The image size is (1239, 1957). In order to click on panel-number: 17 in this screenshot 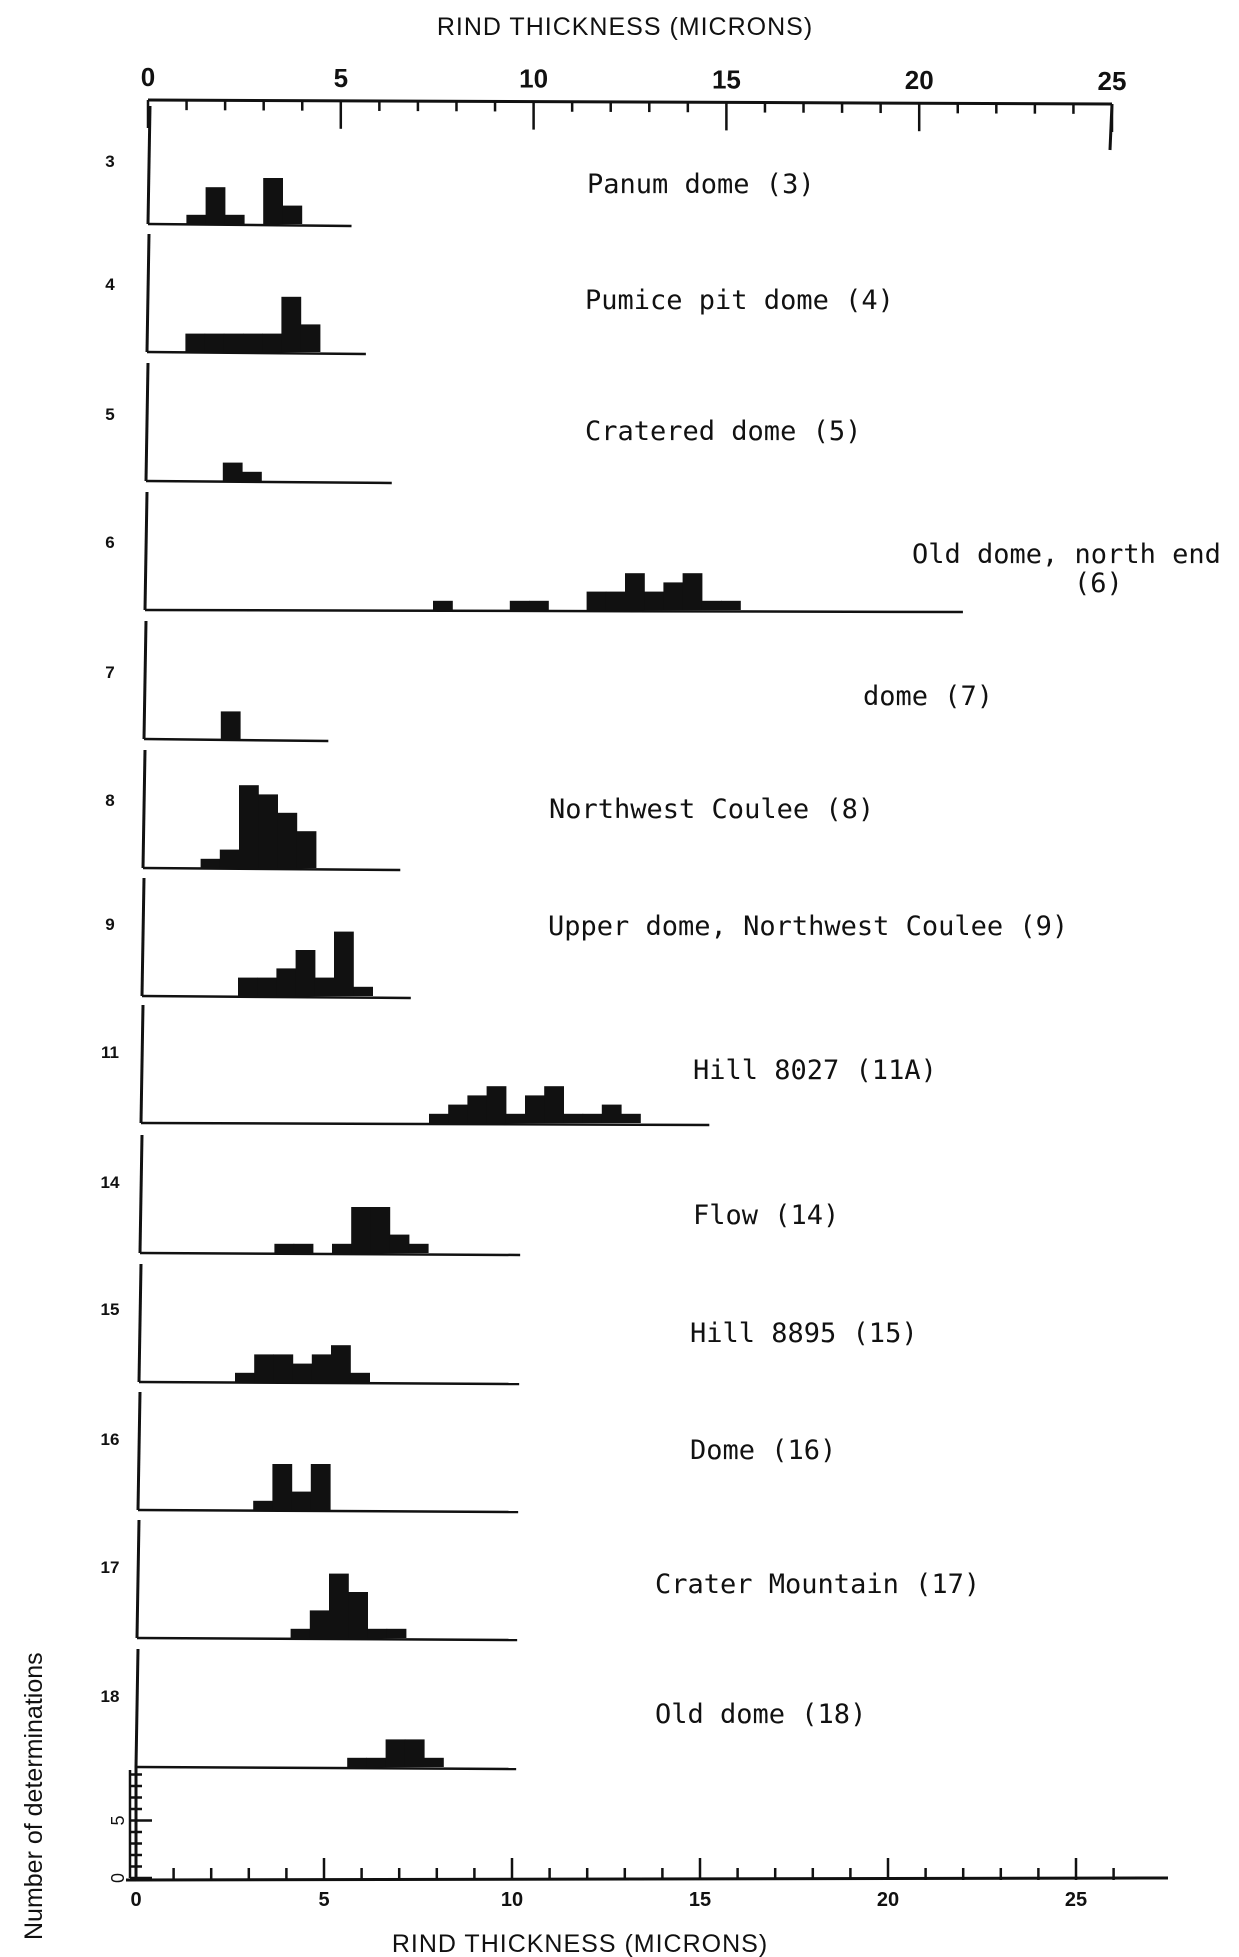, I will do `click(110, 1567)`.